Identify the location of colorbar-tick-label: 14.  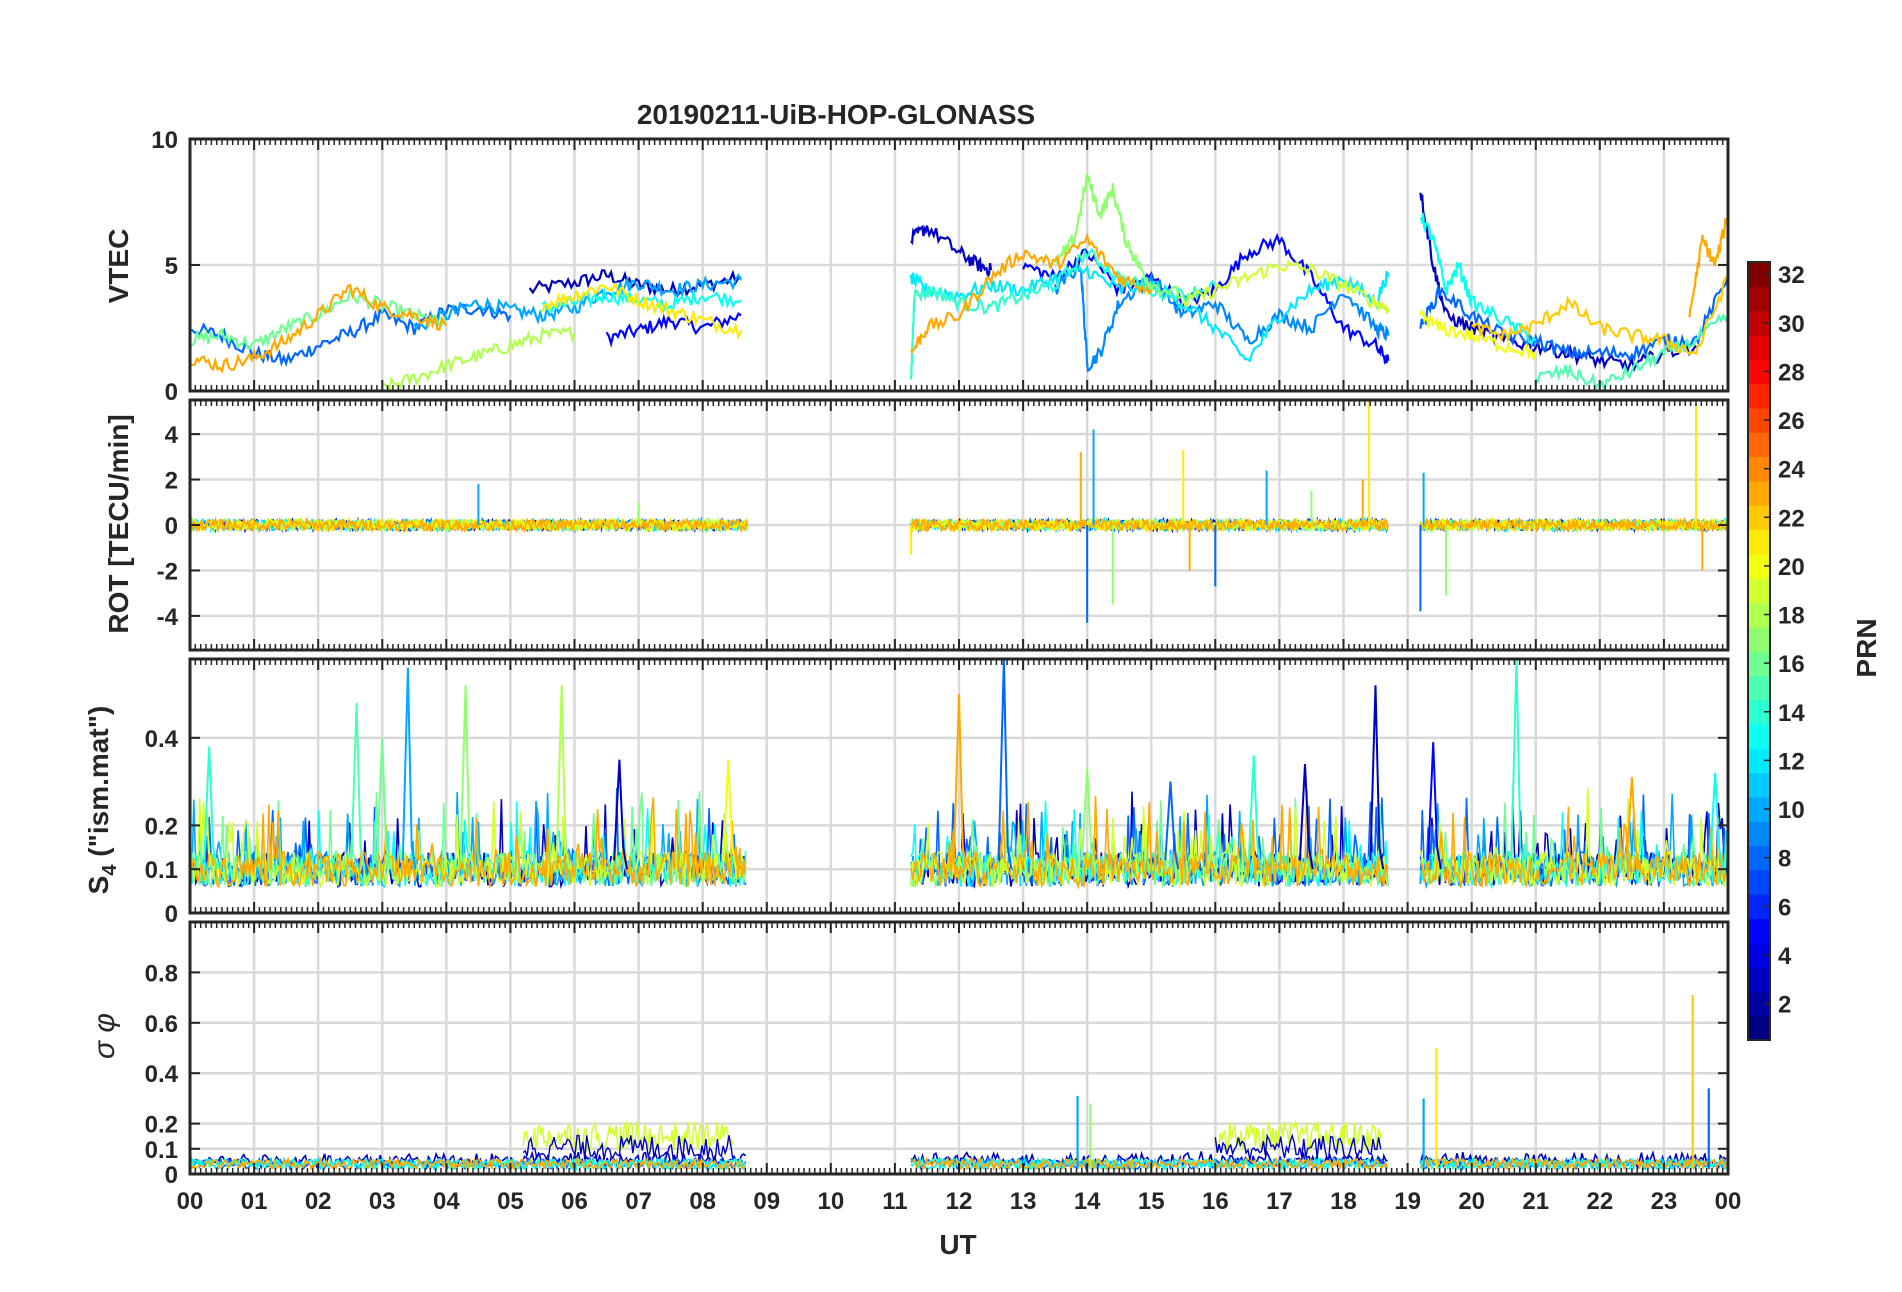
(1791, 713).